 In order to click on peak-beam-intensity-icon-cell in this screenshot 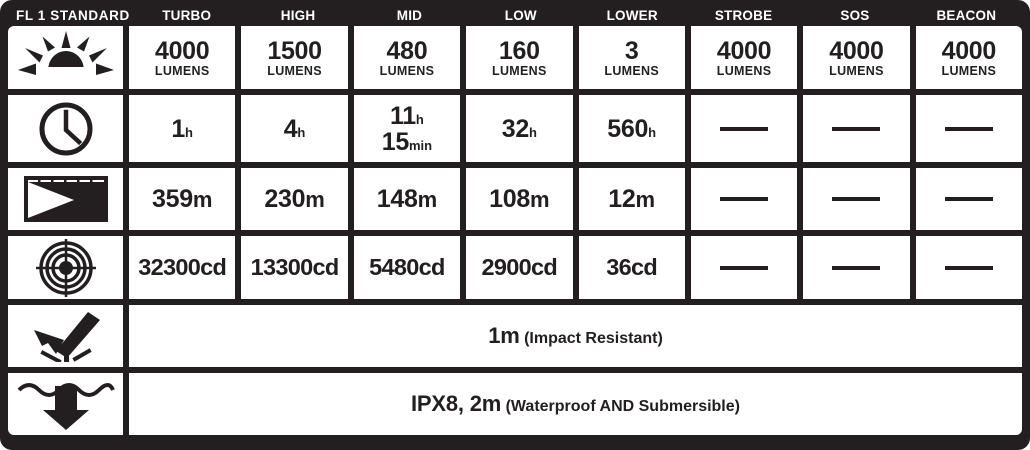, I will do `click(65, 267)`.